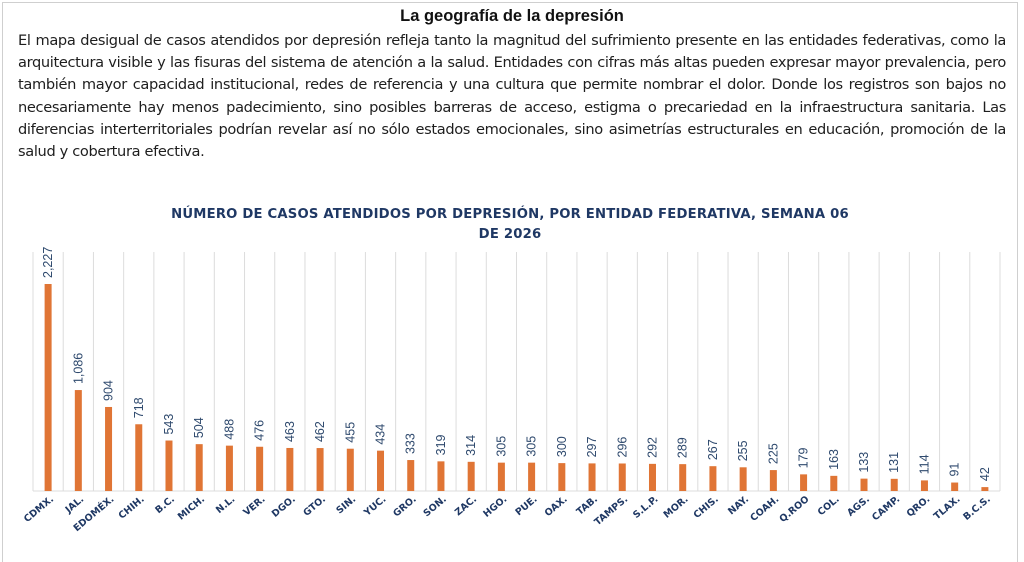  Describe the element at coordinates (381, 470) in the screenshot. I see `bar-yuc` at that location.